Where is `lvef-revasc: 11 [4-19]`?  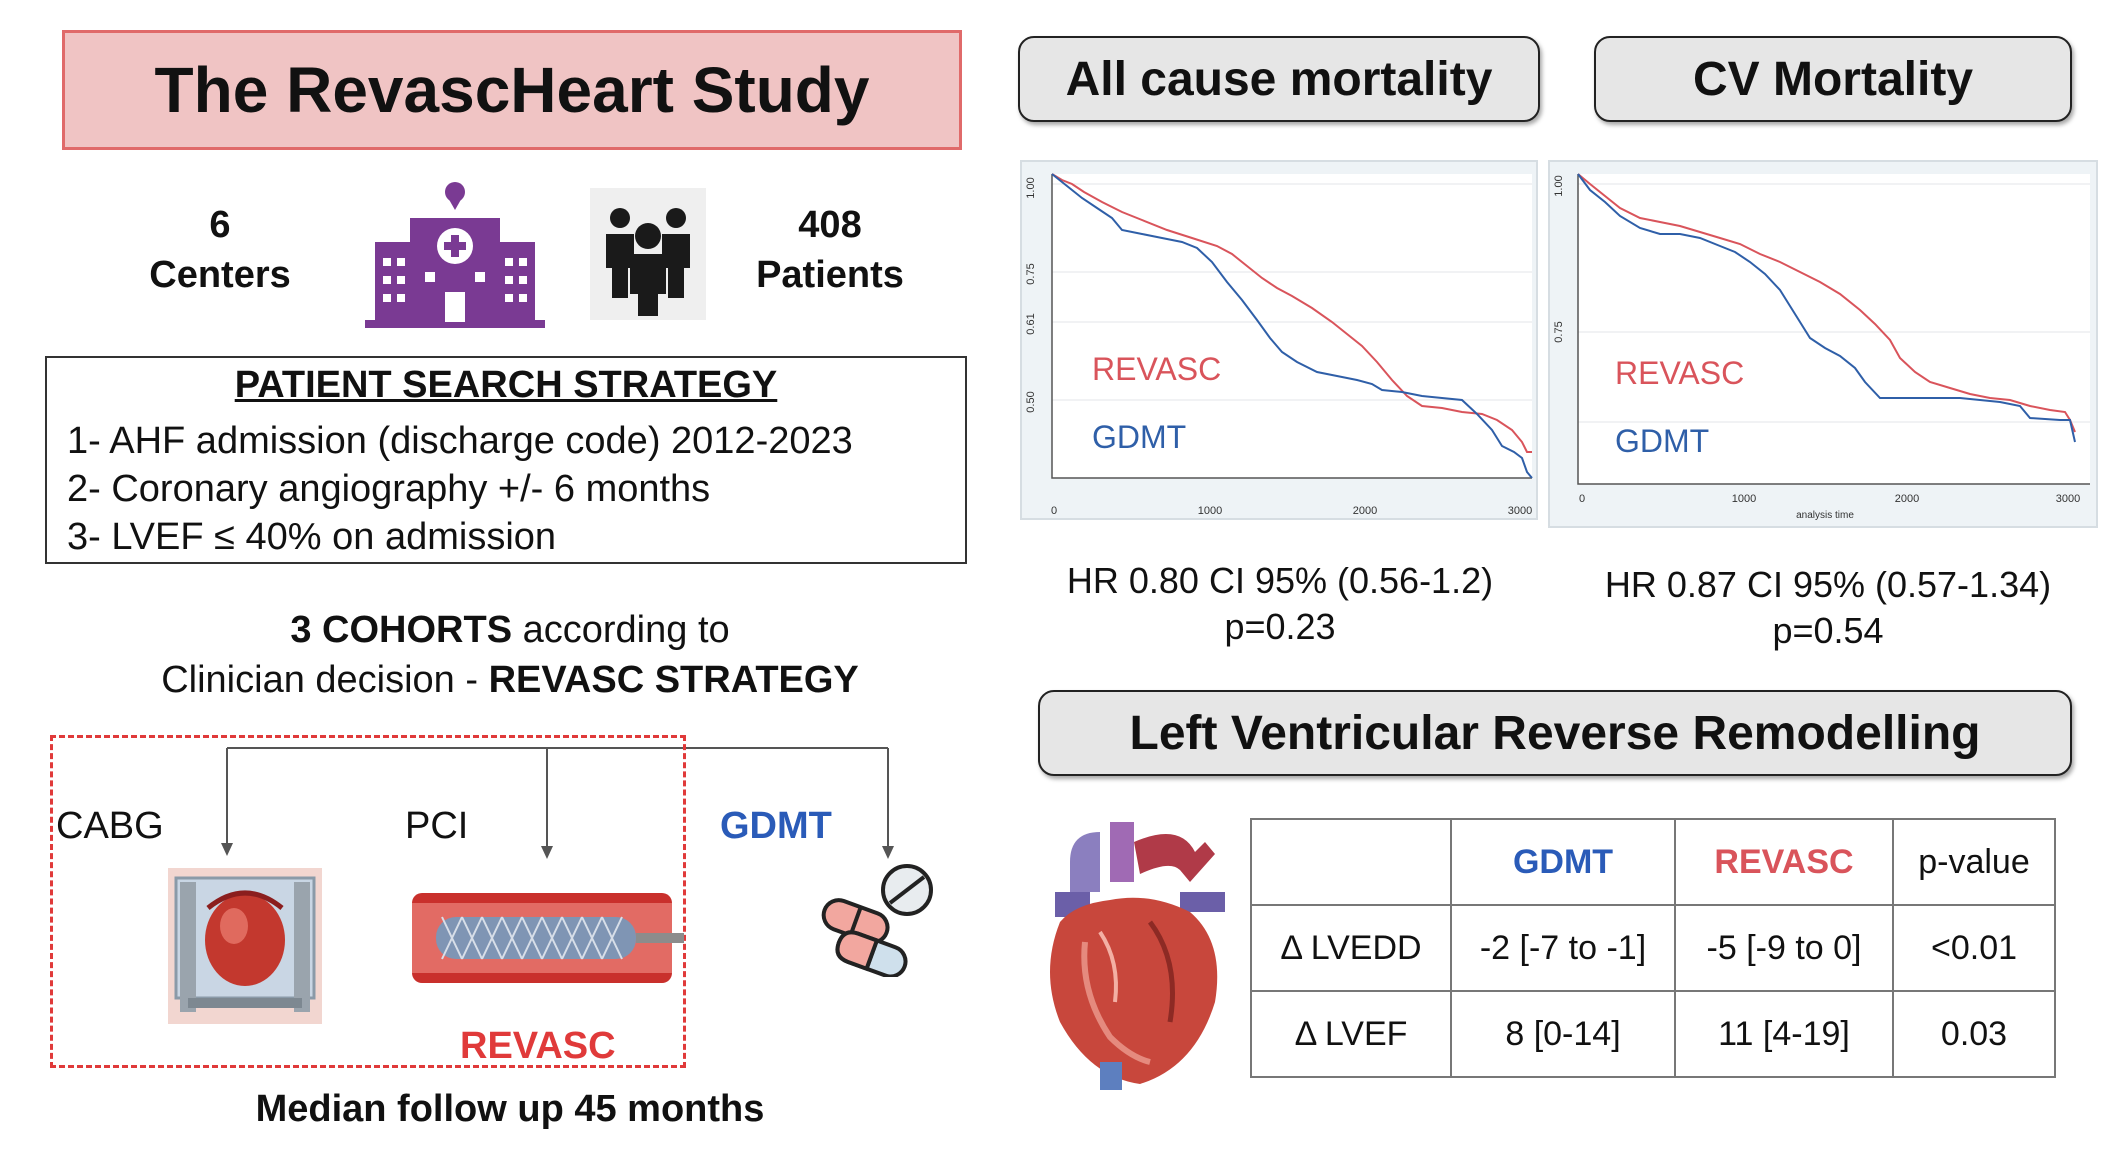
lvef-revasc: 11 [4-19] is located at coordinates (1784, 1034).